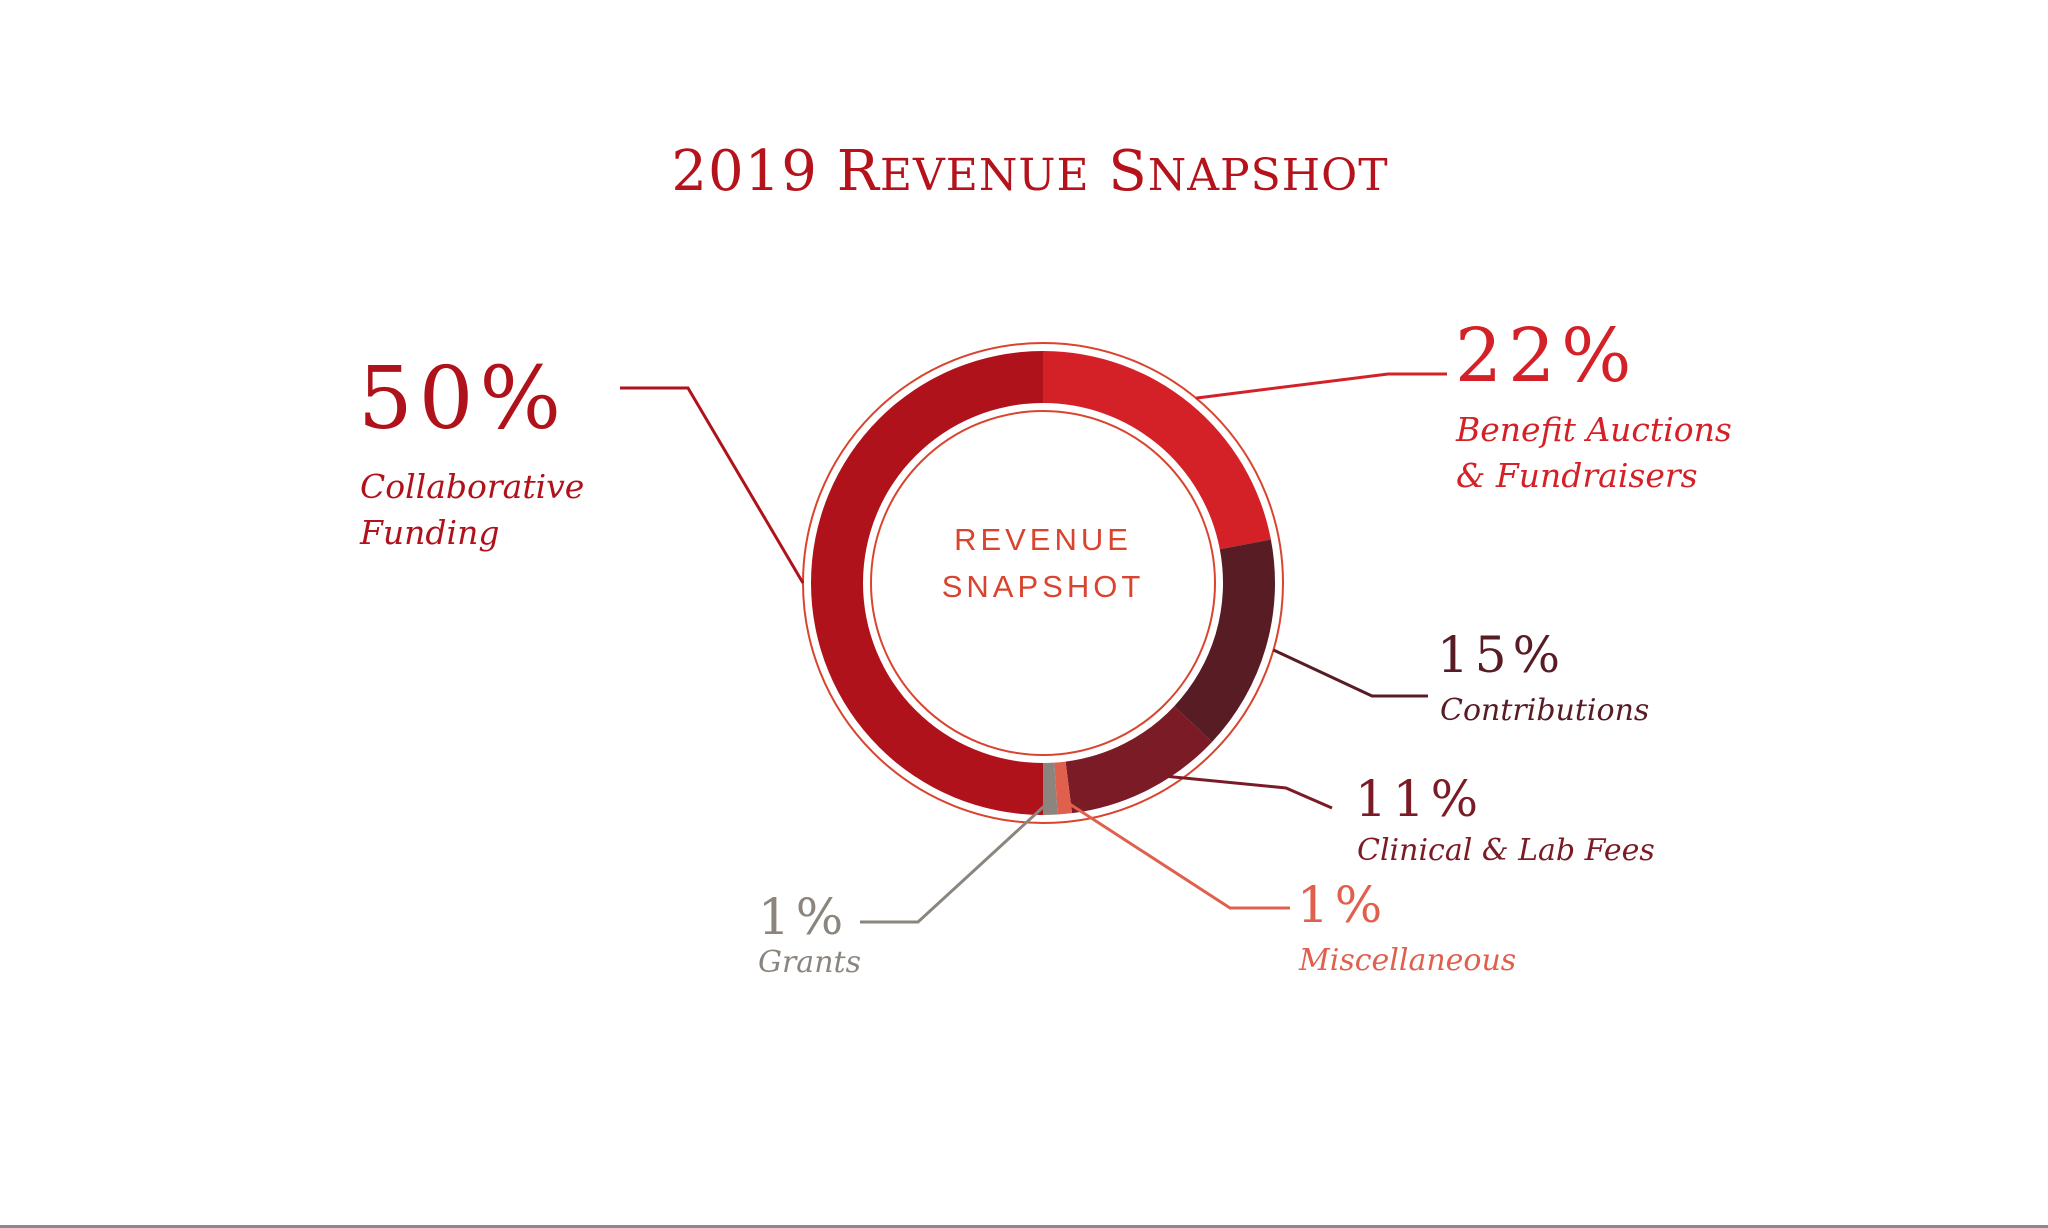 This screenshot has width=2048, height=1228. Describe the element at coordinates (1157, 450) in the screenshot. I see `slice-benefit-auctions-fundraisers` at that location.